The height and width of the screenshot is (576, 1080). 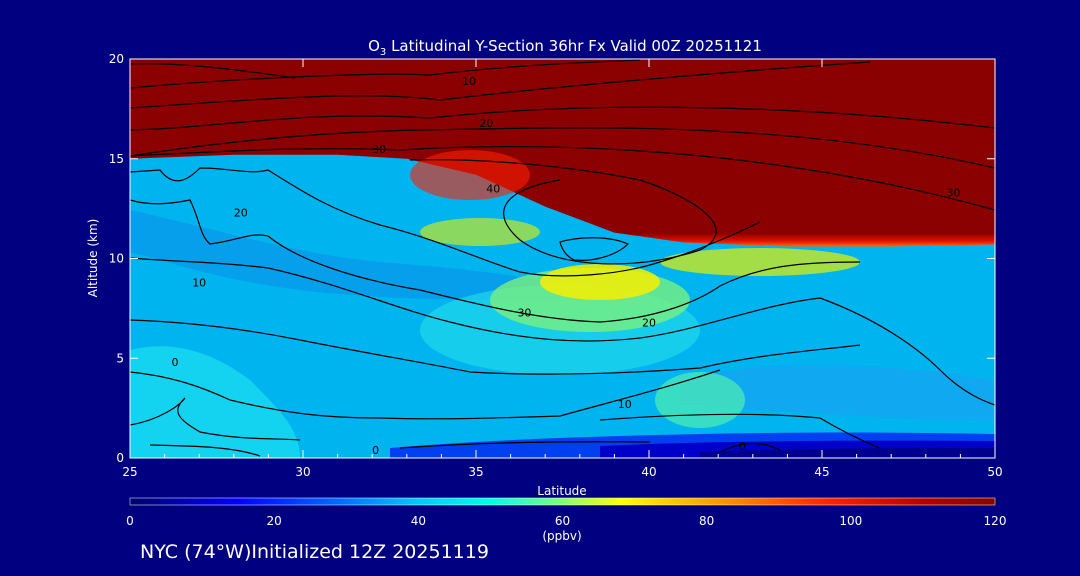 I want to click on tropopause-fold-glow, so click(x=470, y=175).